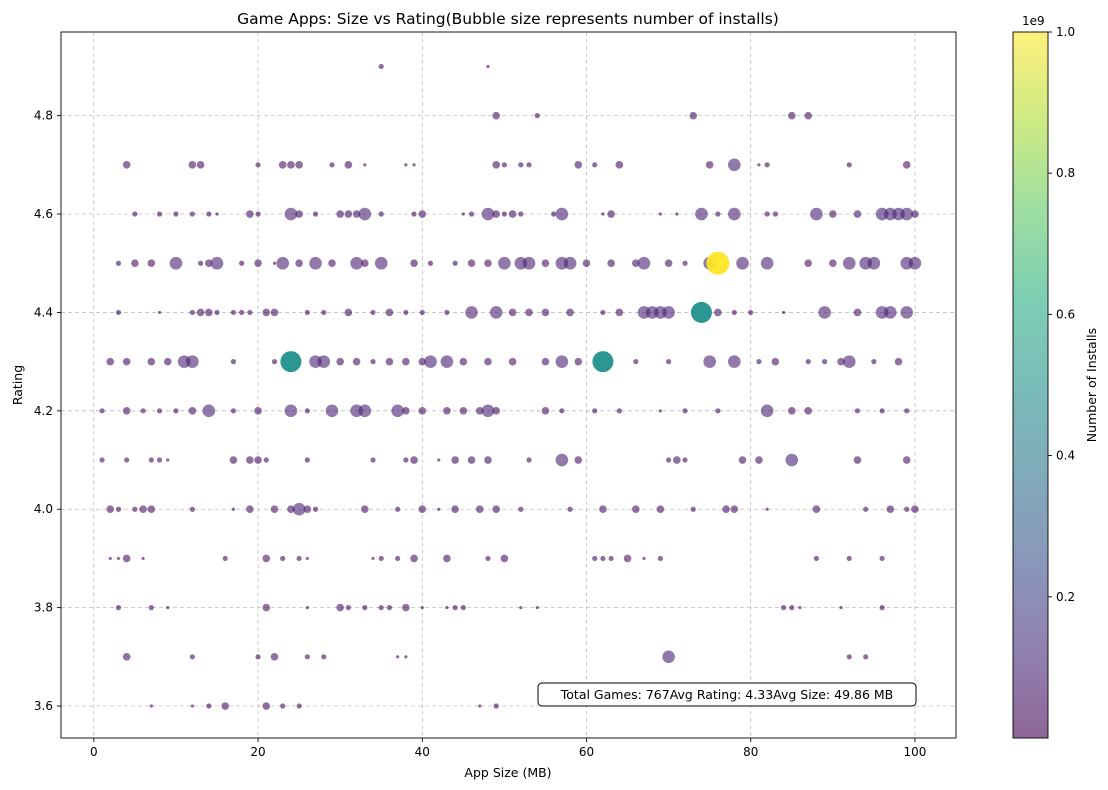  Describe the element at coordinates (1030, 385) in the screenshot. I see `colorbar-gradient` at that location.